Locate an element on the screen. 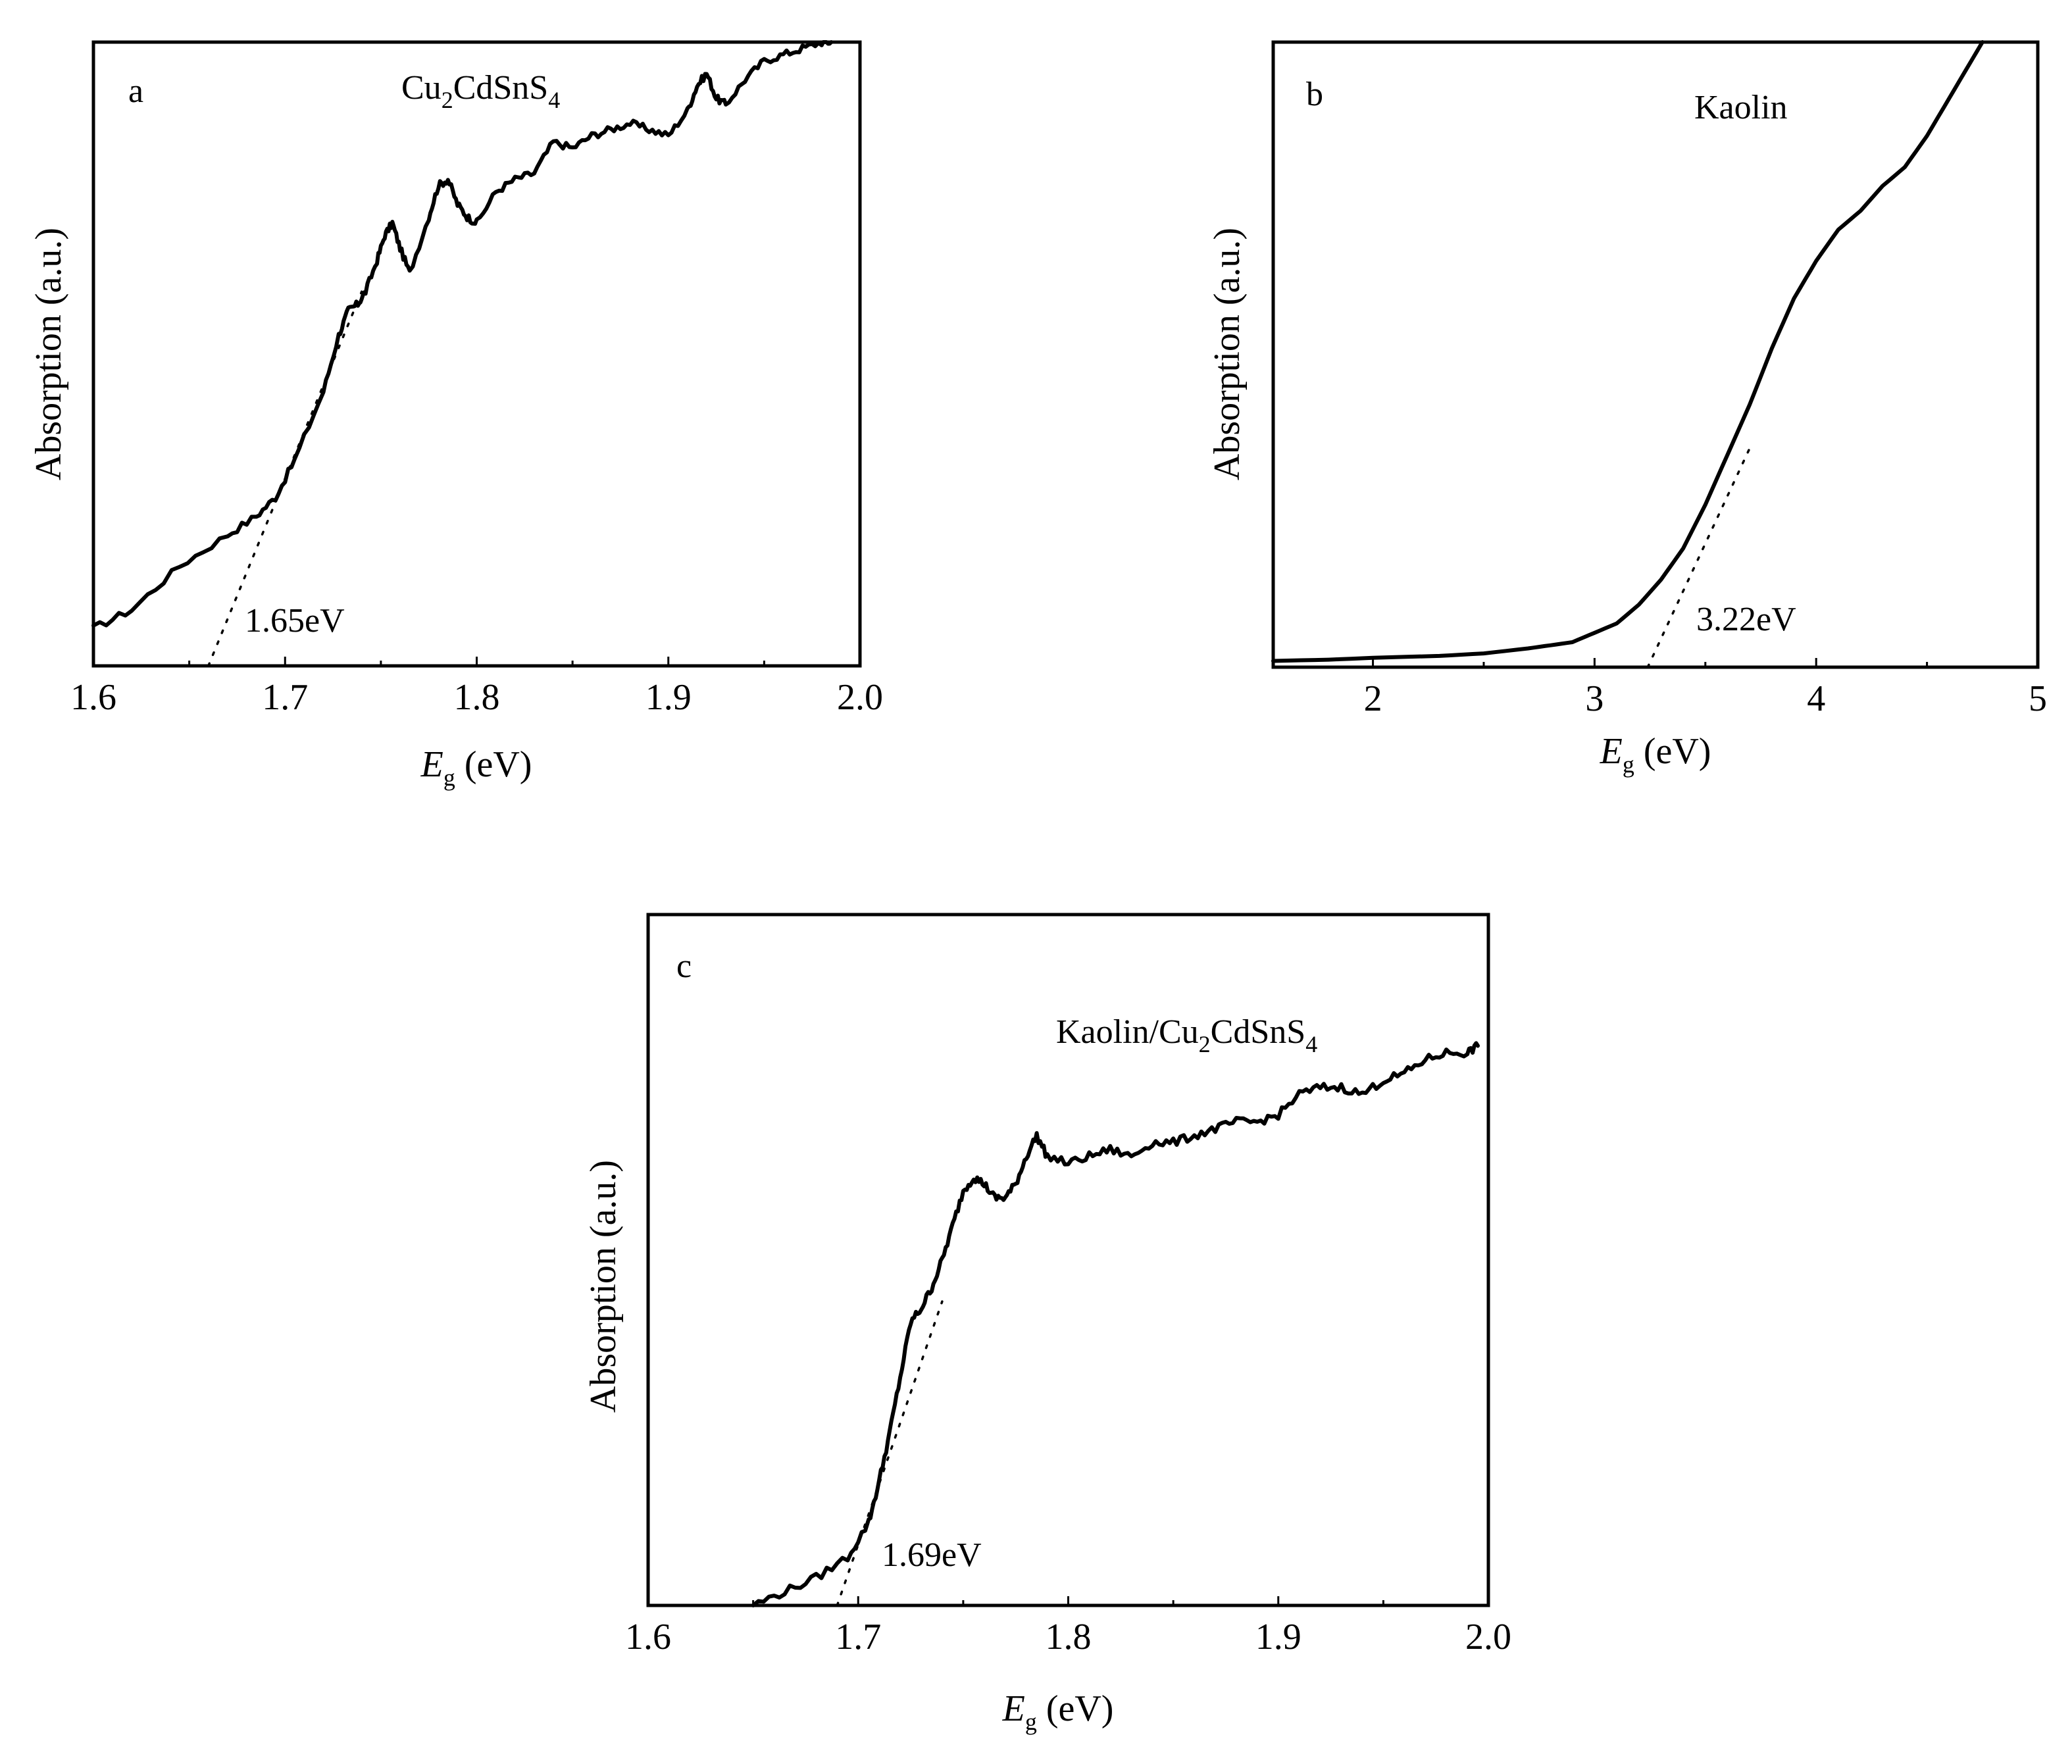 Image resolution: width=2072 pixels, height=1764 pixels. bandgap-annotation-b: 3.22eV is located at coordinates (1746, 619).